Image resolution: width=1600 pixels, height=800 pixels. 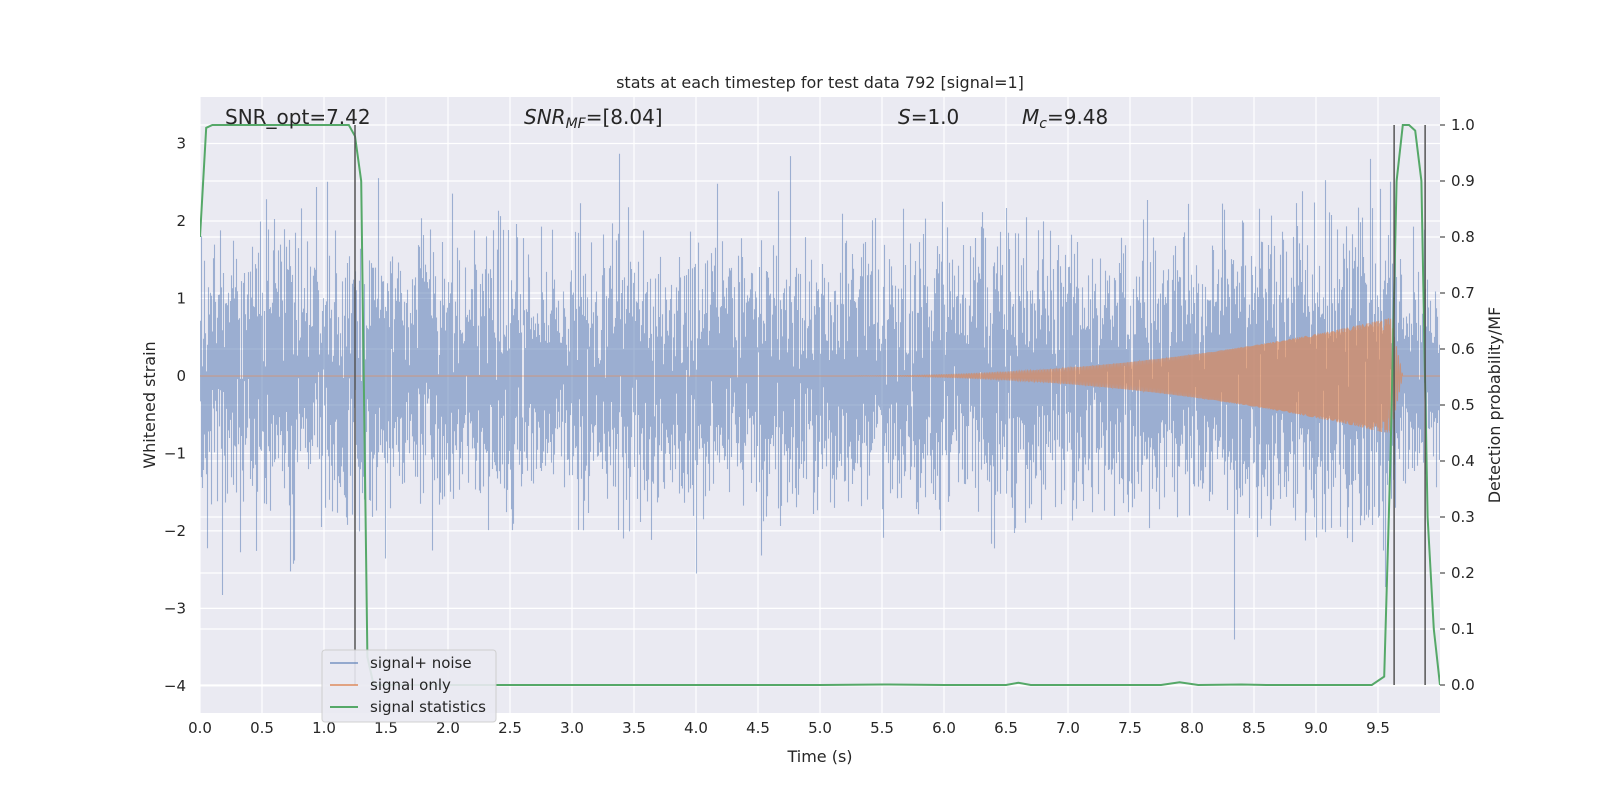 What do you see at coordinates (1463, 125) in the screenshot?
I see `y-right-tick-label: 1.0` at bounding box center [1463, 125].